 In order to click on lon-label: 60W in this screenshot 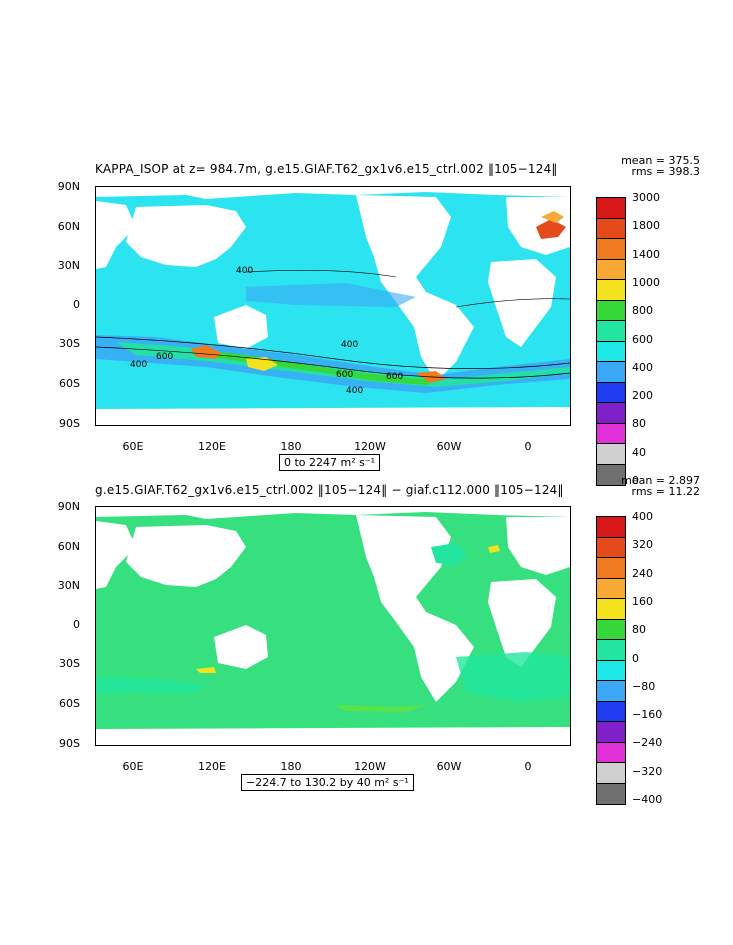, I will do `click(449, 446)`.